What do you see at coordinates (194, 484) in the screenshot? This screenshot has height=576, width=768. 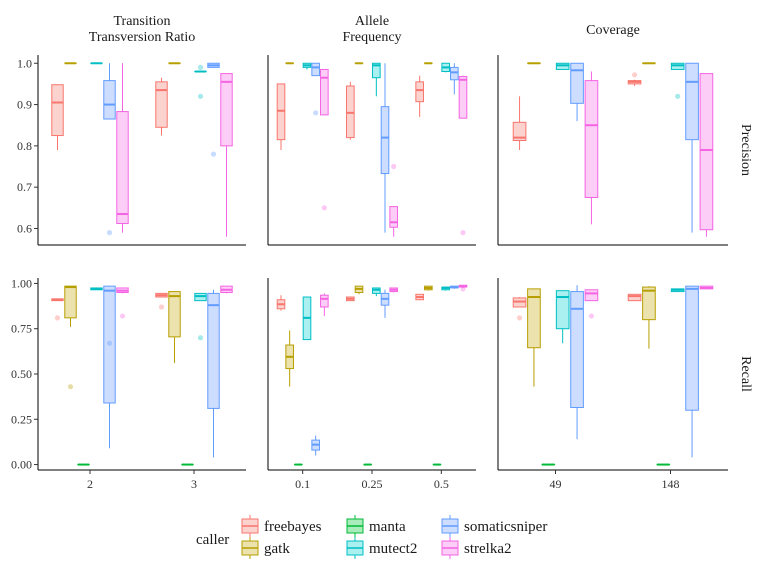 I see `x-tick-label: 3` at bounding box center [194, 484].